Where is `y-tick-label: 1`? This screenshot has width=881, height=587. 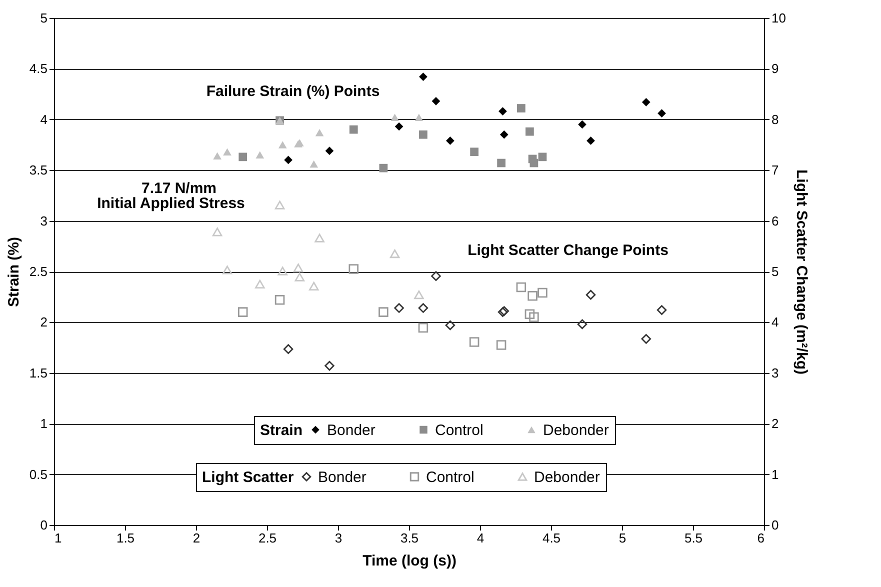 y-tick-label: 1 is located at coordinates (44, 424).